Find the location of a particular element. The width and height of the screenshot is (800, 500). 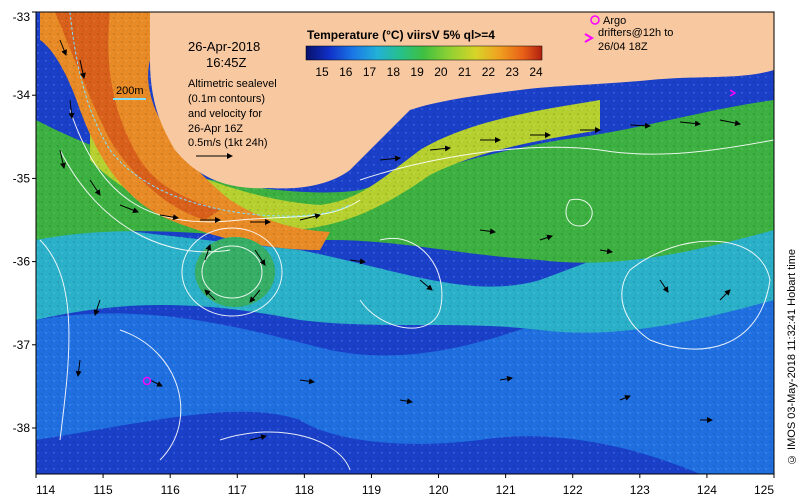

latitude-axis: -33 -34 -35 -36 -37 -38 is located at coordinates (24, 222).